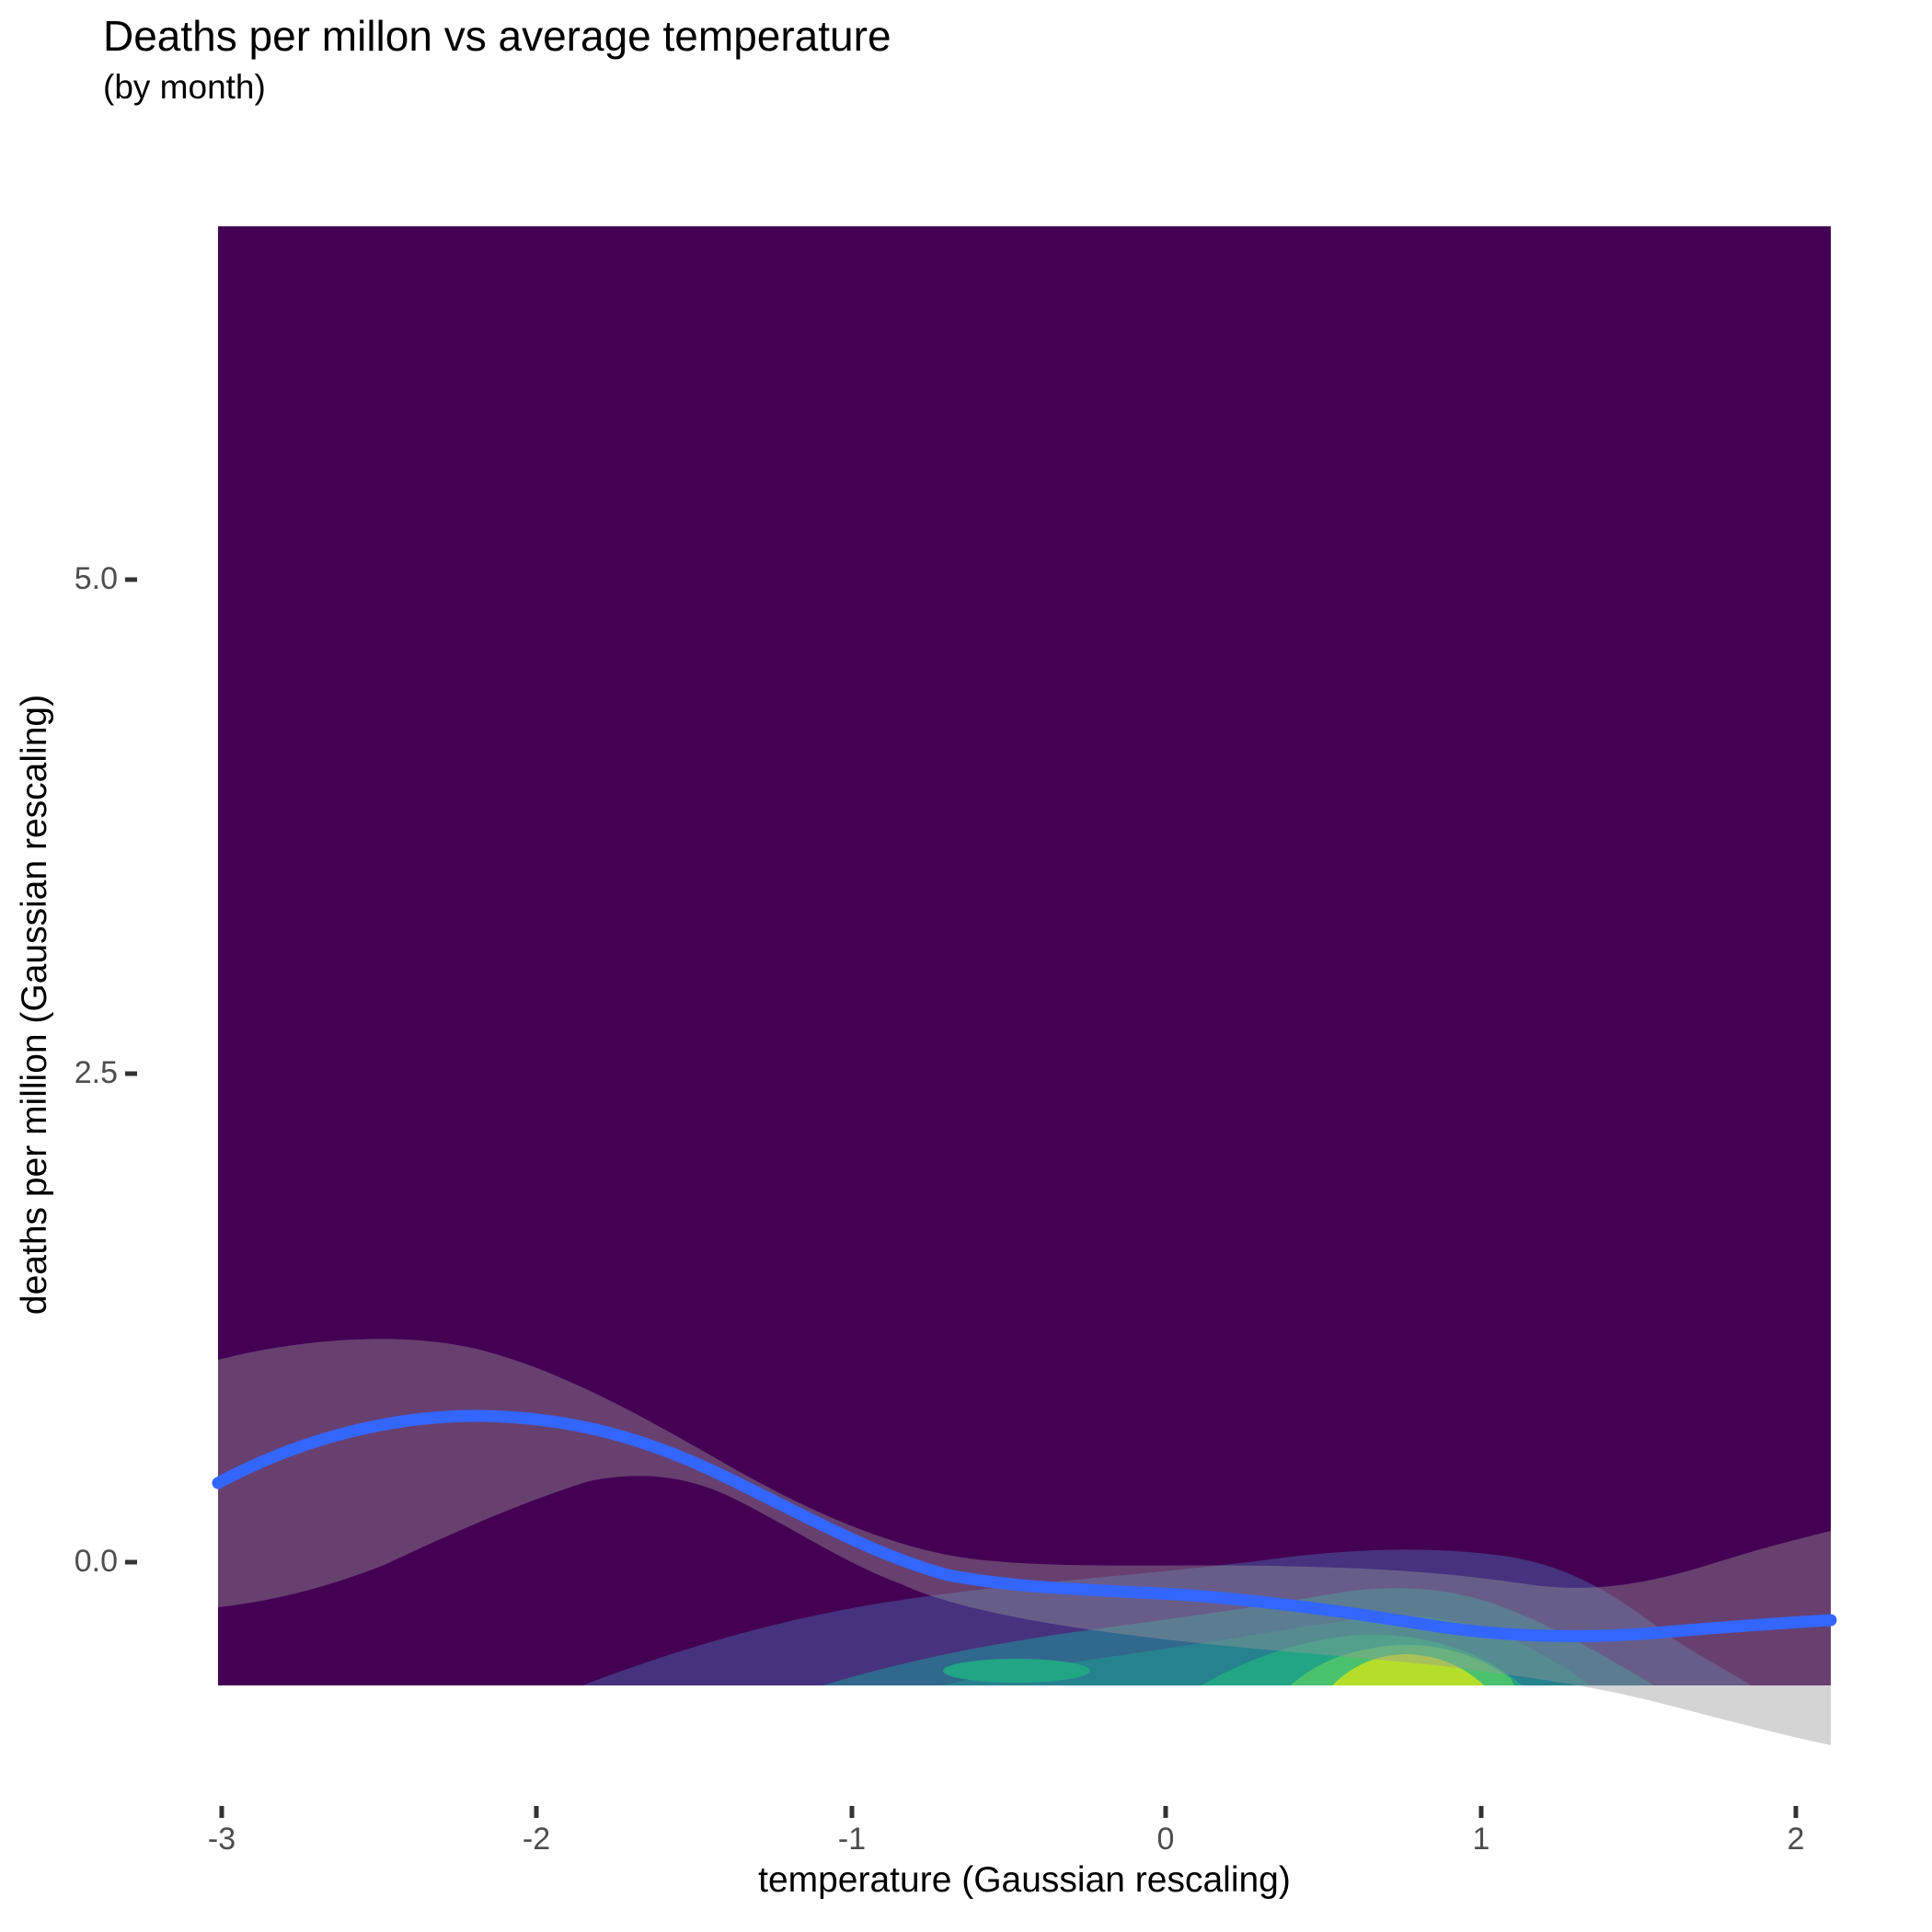 Image resolution: width=1932 pixels, height=1932 pixels. What do you see at coordinates (1024, 1880) in the screenshot?
I see `x-axis-label: temperature (Gaussian rescaling)` at bounding box center [1024, 1880].